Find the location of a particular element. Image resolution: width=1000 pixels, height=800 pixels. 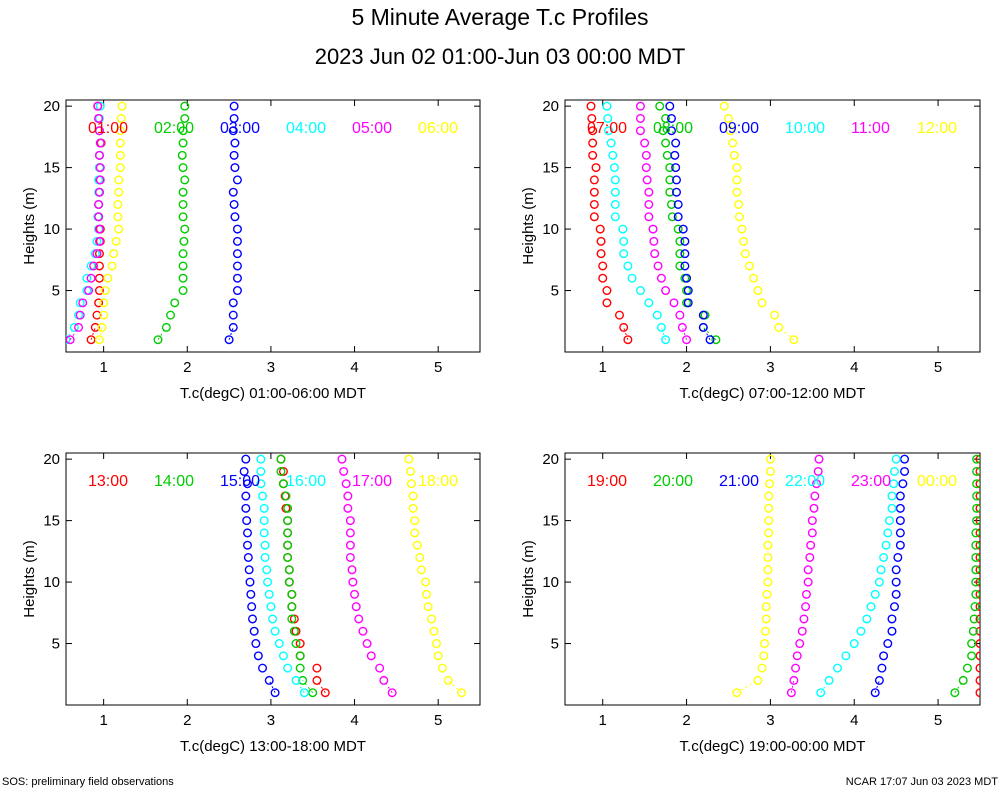

legend-label: 02:00 is located at coordinates (174, 128).